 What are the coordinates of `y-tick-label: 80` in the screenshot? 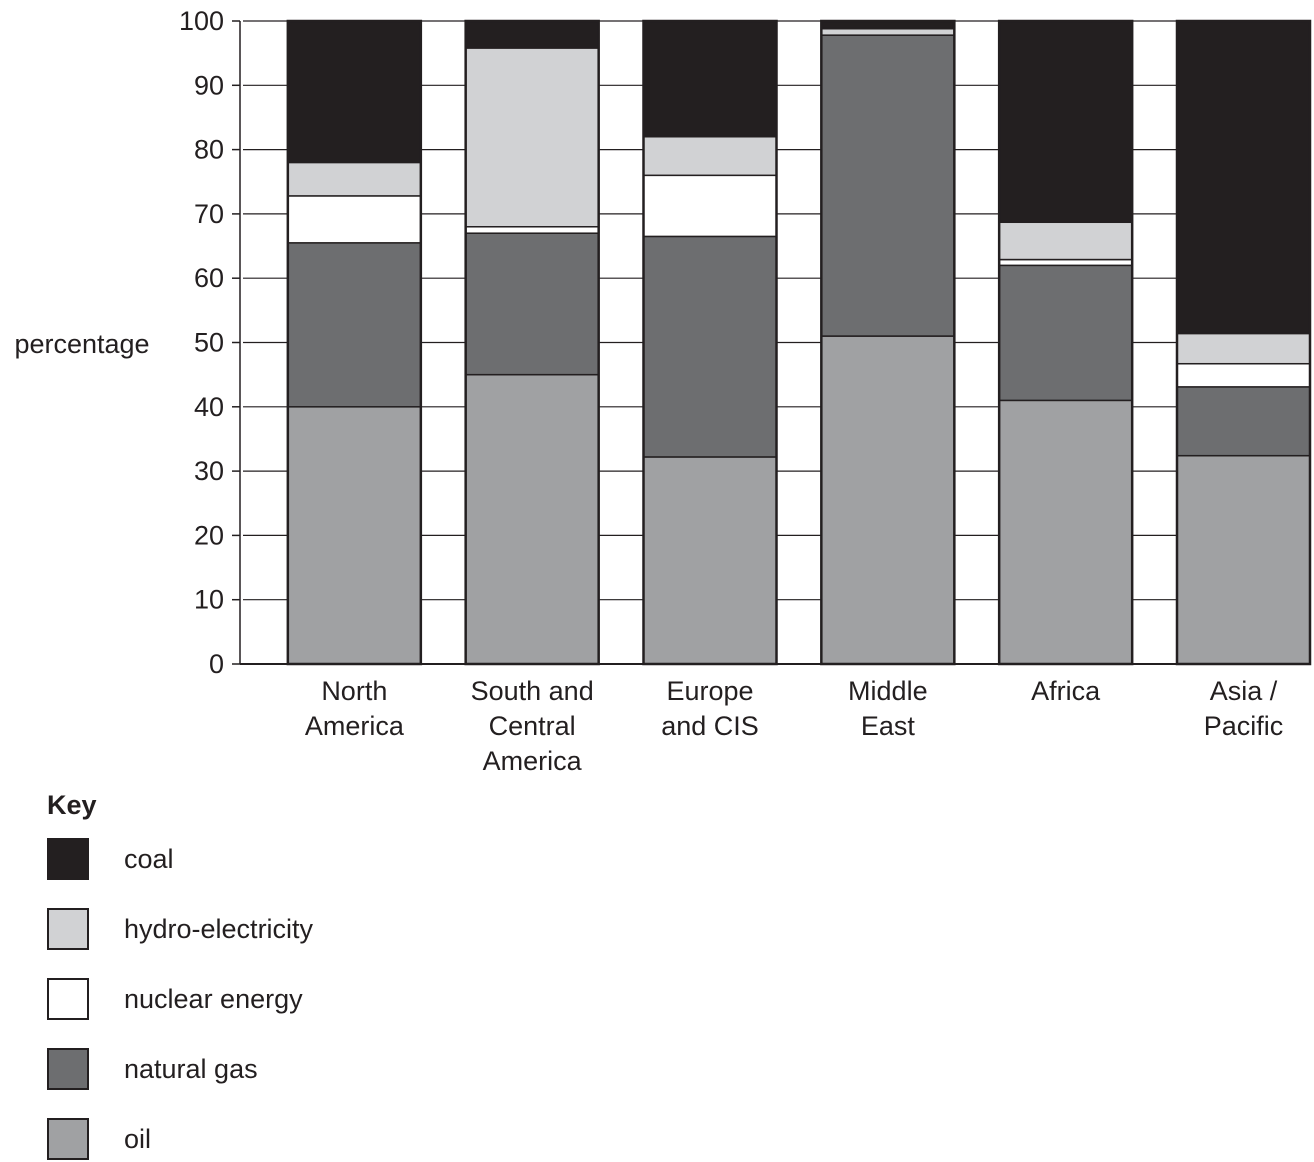 It's located at (209, 150).